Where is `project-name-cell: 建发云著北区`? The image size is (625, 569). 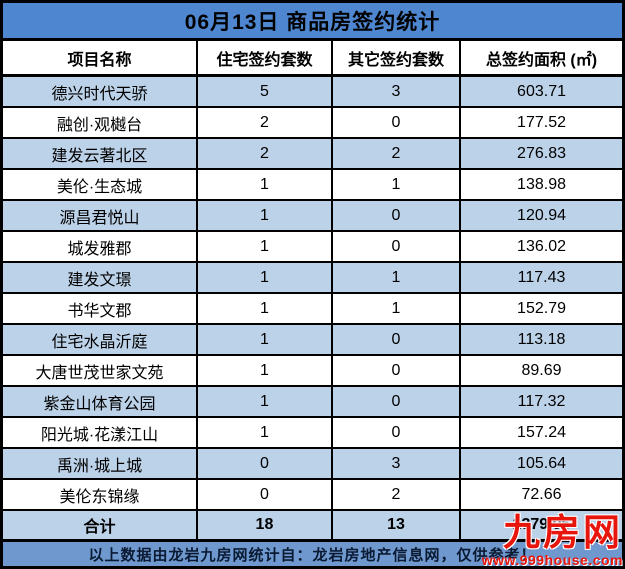 project-name-cell: 建发云著北区 is located at coordinates (100, 153).